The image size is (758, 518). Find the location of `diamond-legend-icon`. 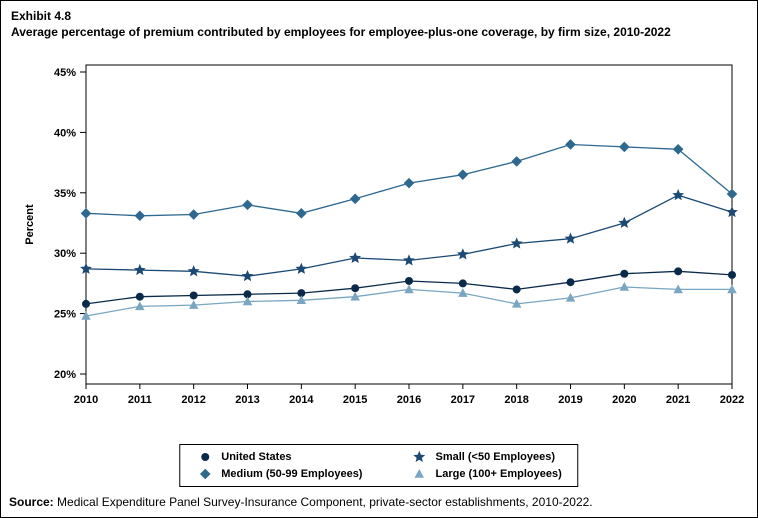

diamond-legend-icon is located at coordinates (205, 474).